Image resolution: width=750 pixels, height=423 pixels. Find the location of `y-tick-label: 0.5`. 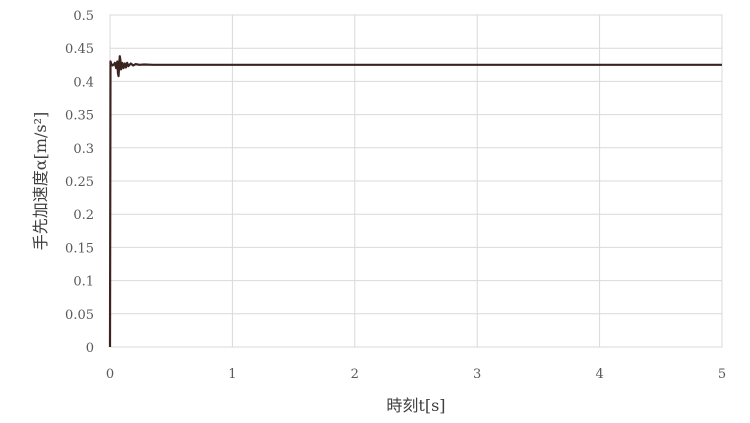

y-tick-label: 0.5 is located at coordinates (83, 16).